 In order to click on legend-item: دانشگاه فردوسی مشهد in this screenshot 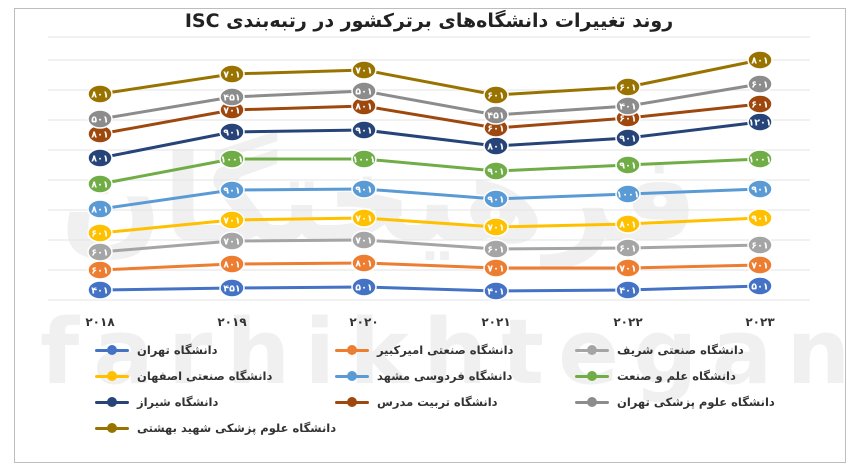, I will do `click(423, 376)`.